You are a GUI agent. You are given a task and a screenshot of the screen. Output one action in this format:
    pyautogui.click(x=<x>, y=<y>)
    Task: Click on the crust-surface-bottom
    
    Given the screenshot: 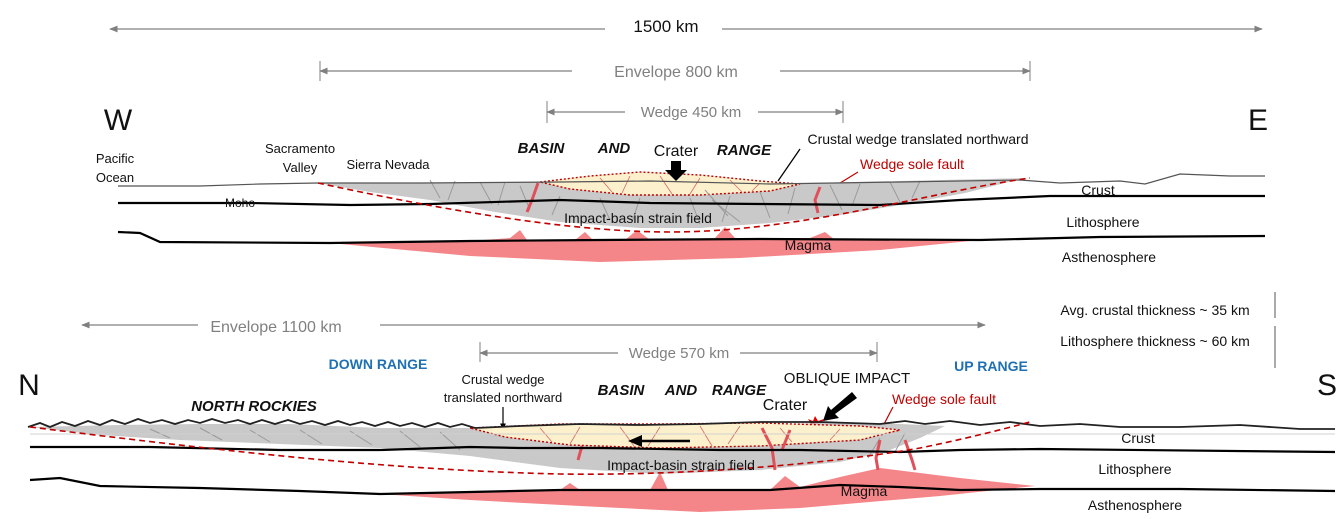 What is the action you would take?
    pyautogui.click(x=681, y=424)
    